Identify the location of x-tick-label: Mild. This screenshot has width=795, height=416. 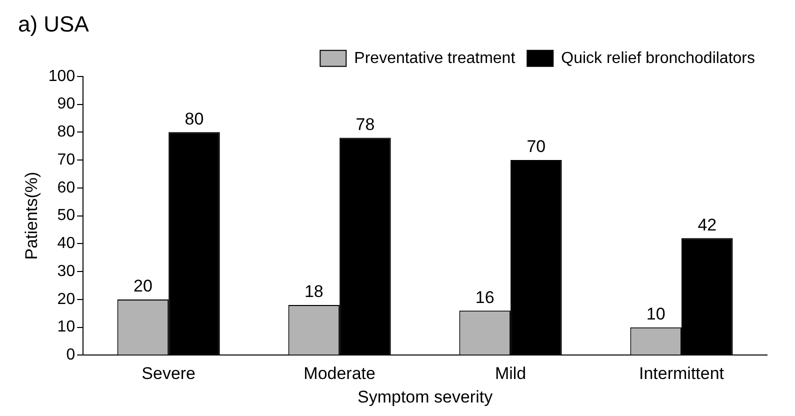
(510, 374).